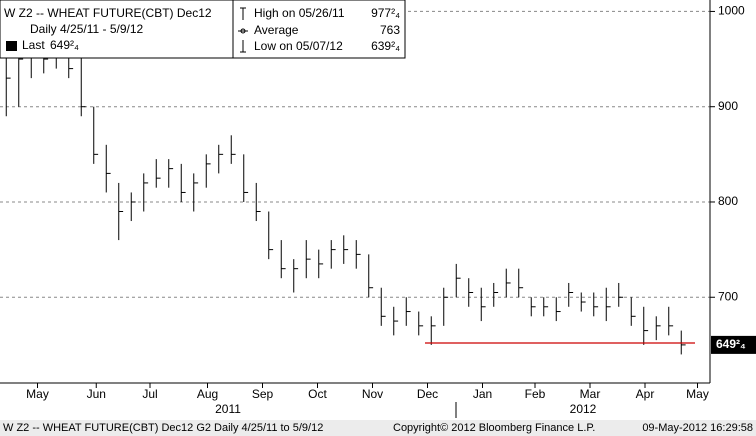 This screenshot has height=436, width=756. Describe the element at coordinates (11, 46) in the screenshot. I see `legend-swatch` at that location.